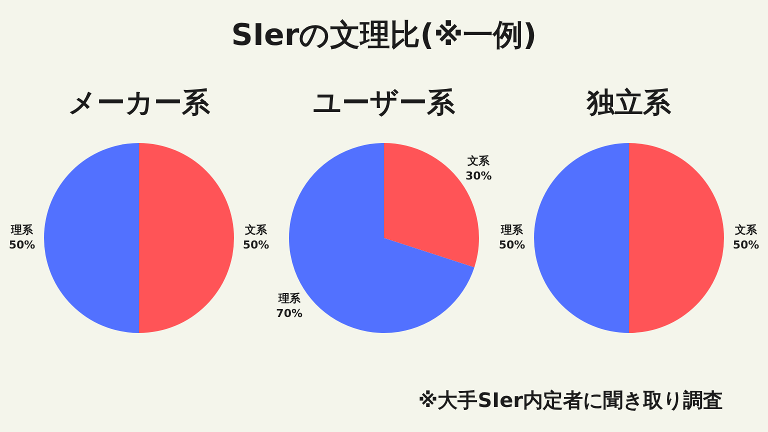 Image resolution: width=768 pixels, height=432 pixels. I want to click on data-label: 70%, so click(289, 313).